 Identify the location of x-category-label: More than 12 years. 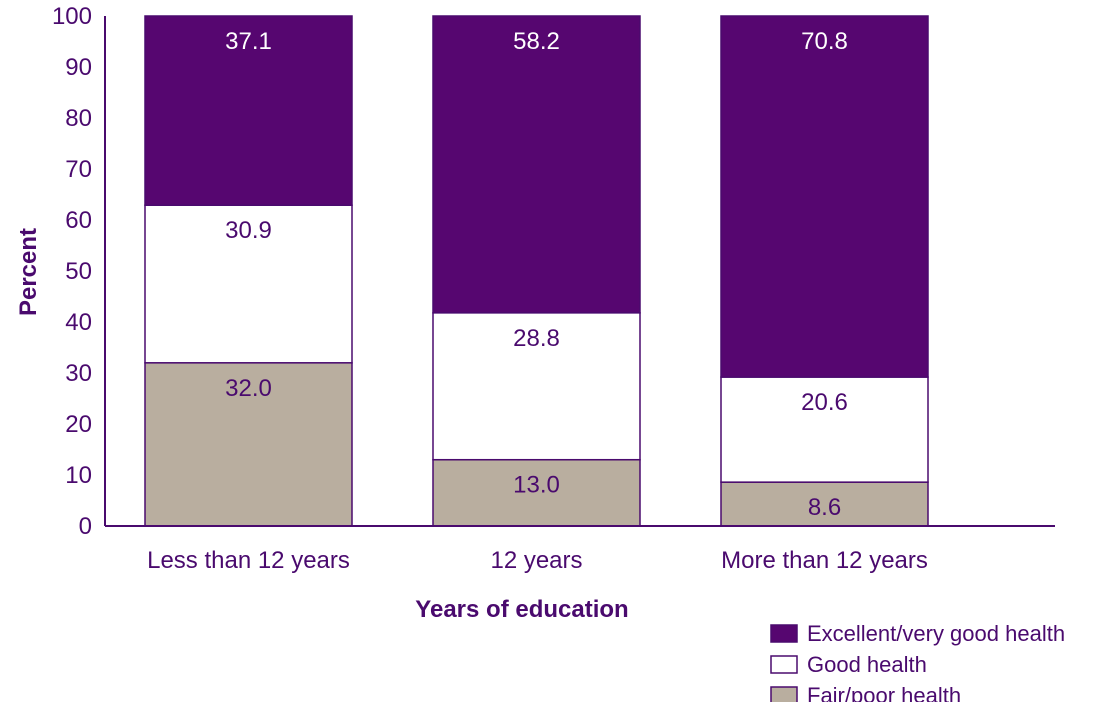
(824, 560).